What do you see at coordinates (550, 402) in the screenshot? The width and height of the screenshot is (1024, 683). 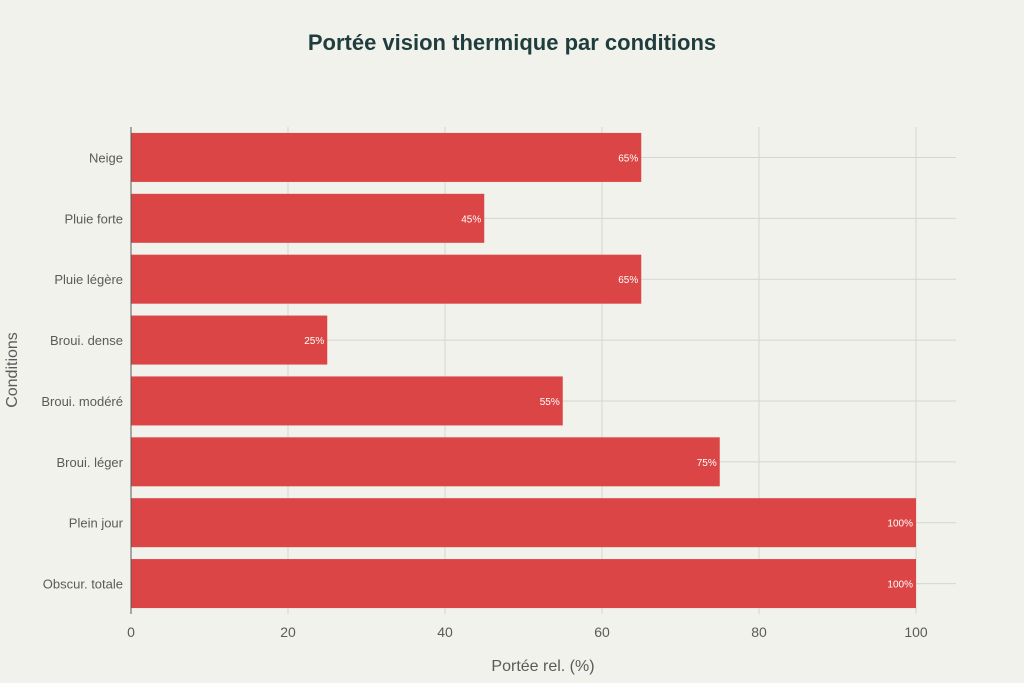 I see `bar-value-label: 55%` at bounding box center [550, 402].